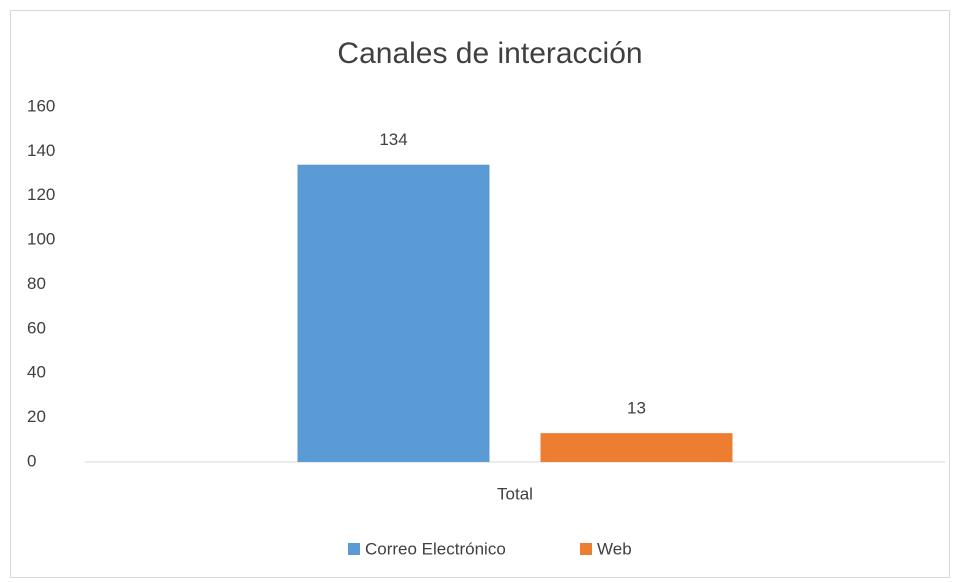 Image resolution: width=960 pixels, height=583 pixels. I want to click on y-tick-label: 120, so click(41, 194).